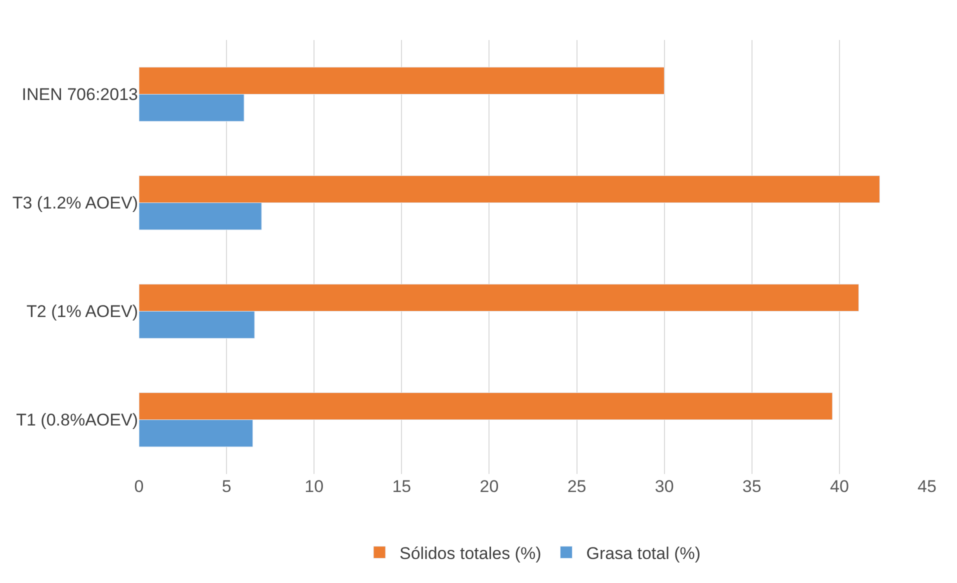 This screenshot has height=583, width=957. What do you see at coordinates (82, 312) in the screenshot?
I see `y-tick-label: T2 (1% AOEV)` at bounding box center [82, 312].